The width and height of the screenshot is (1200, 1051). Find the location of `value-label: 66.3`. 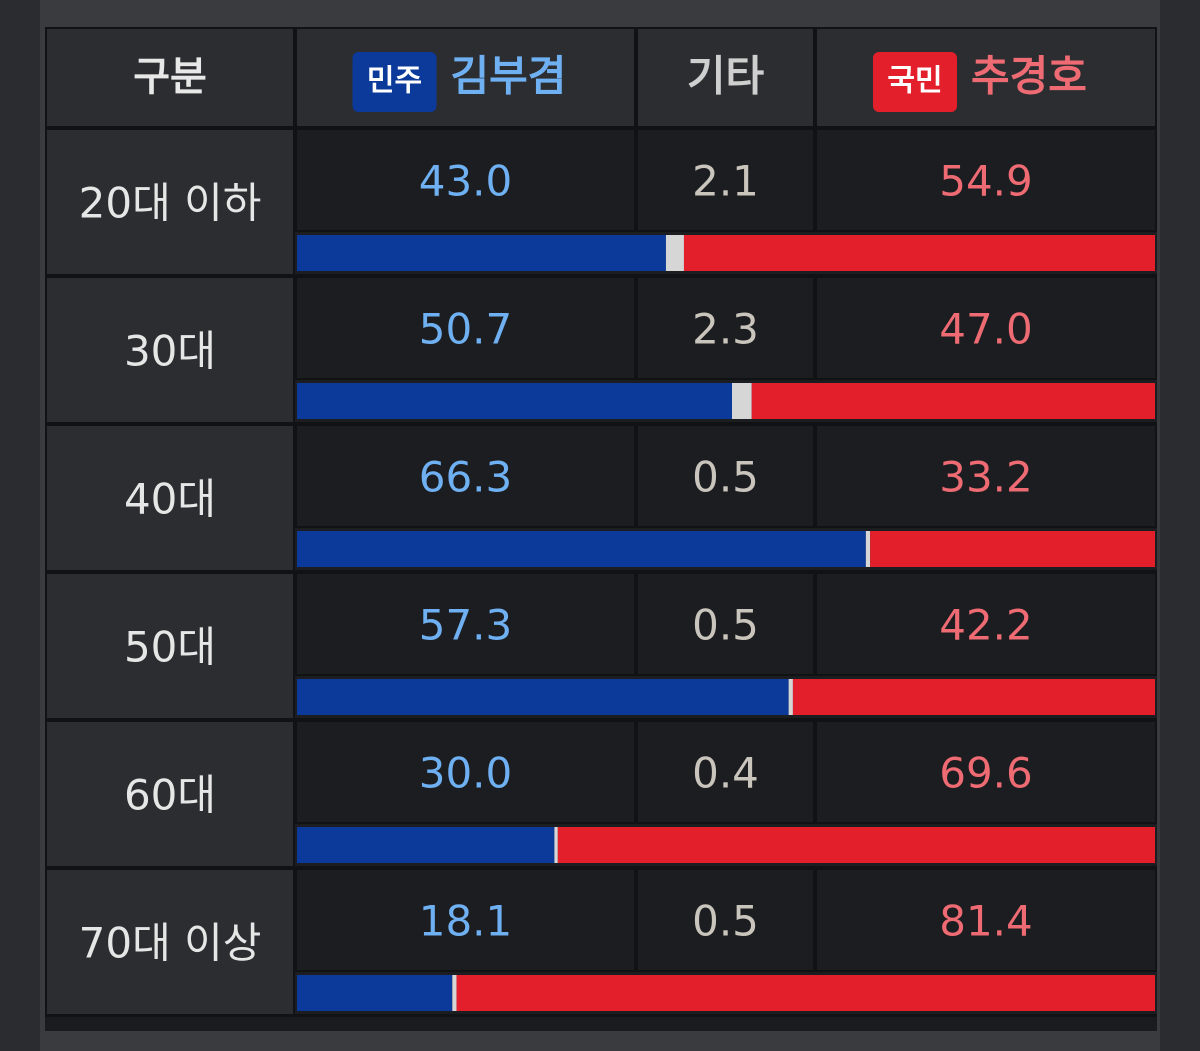

value-label: 66.3 is located at coordinates (466, 477).